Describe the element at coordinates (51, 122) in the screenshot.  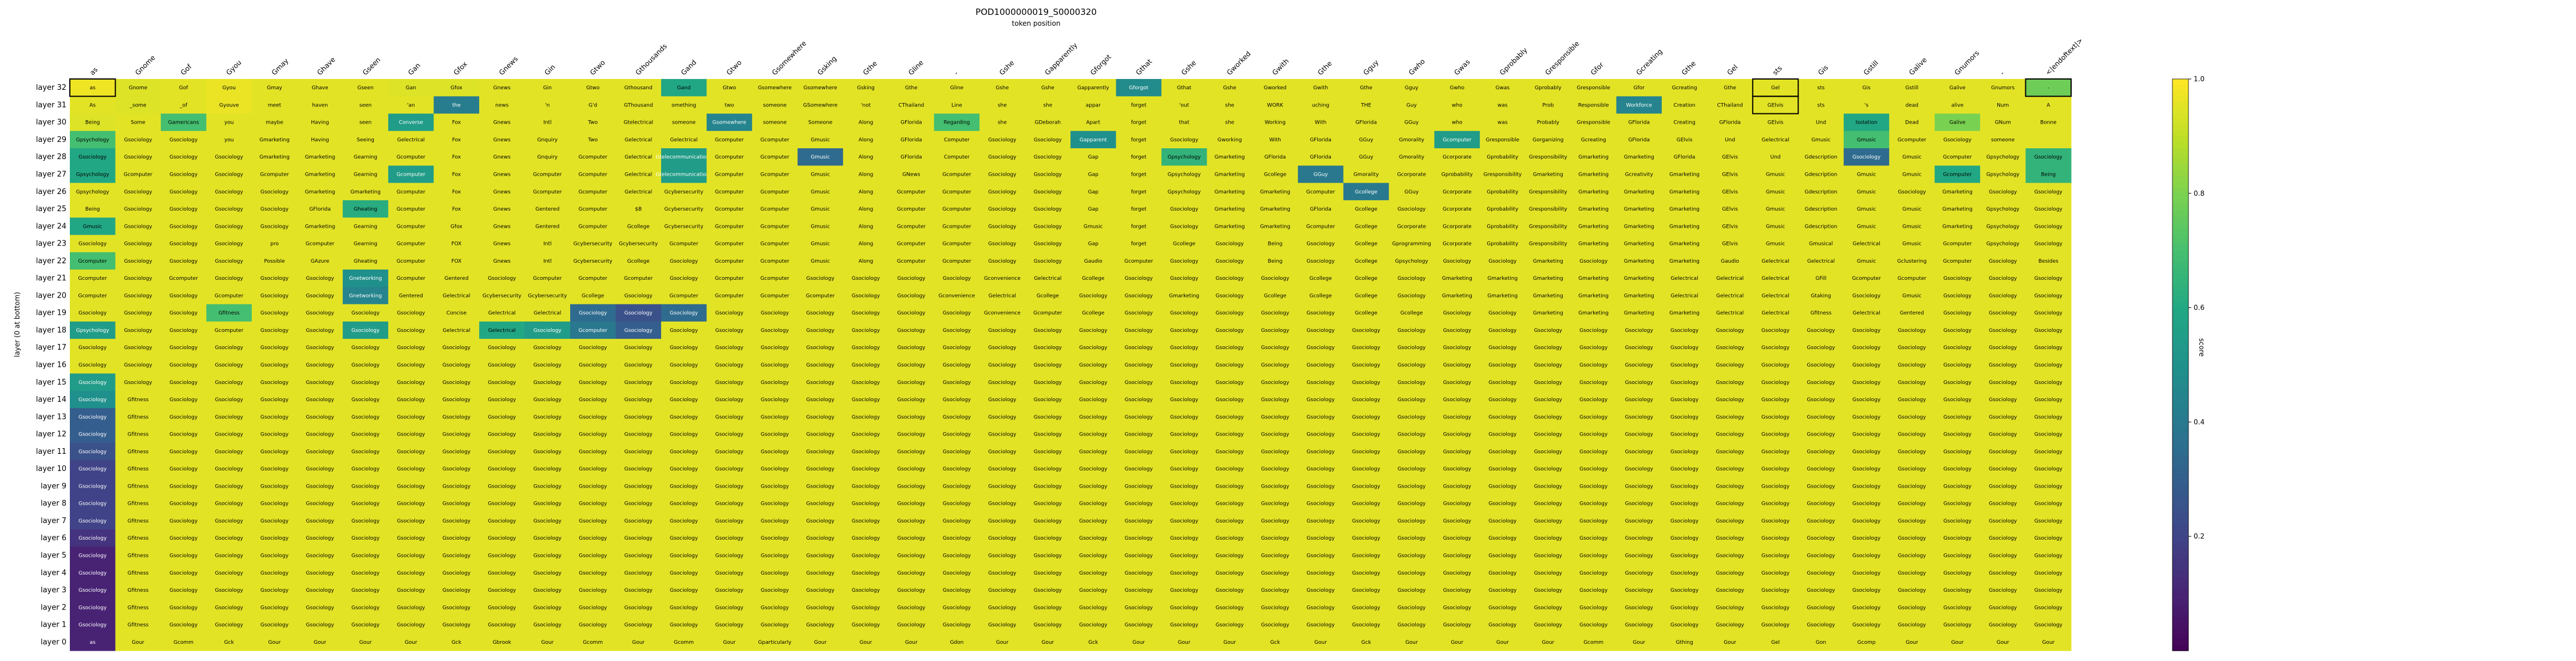
I see `y-tick-label: layer 30` at that location.